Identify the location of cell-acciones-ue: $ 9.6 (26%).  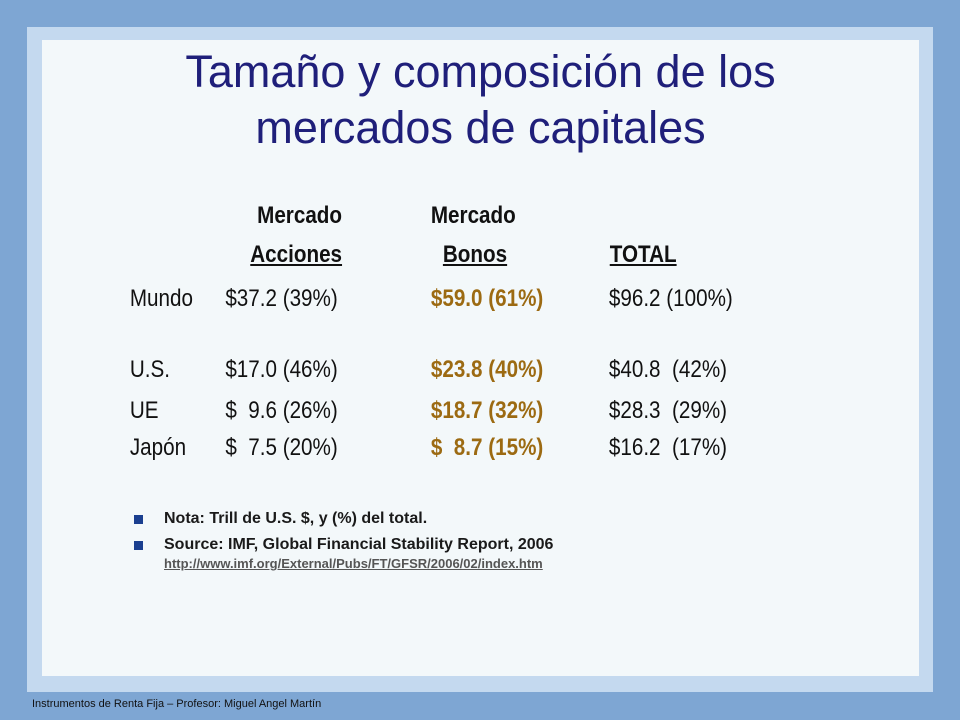
(281, 410).